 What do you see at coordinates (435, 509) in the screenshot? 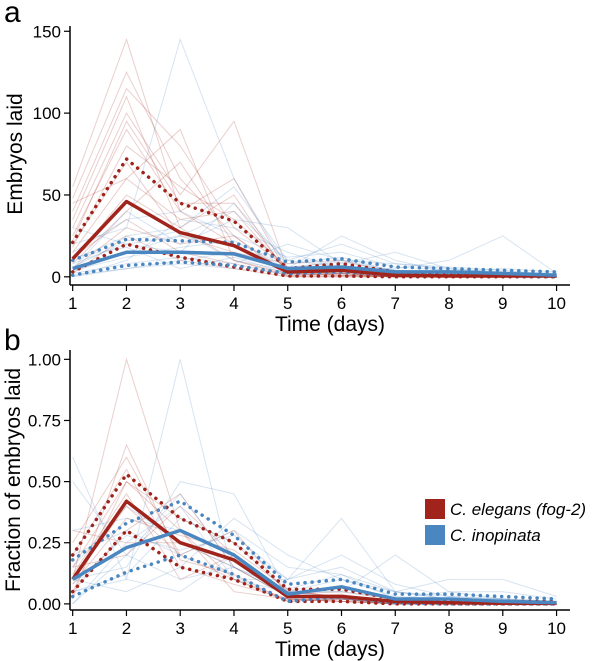
I see `legend-swatch-elegans` at bounding box center [435, 509].